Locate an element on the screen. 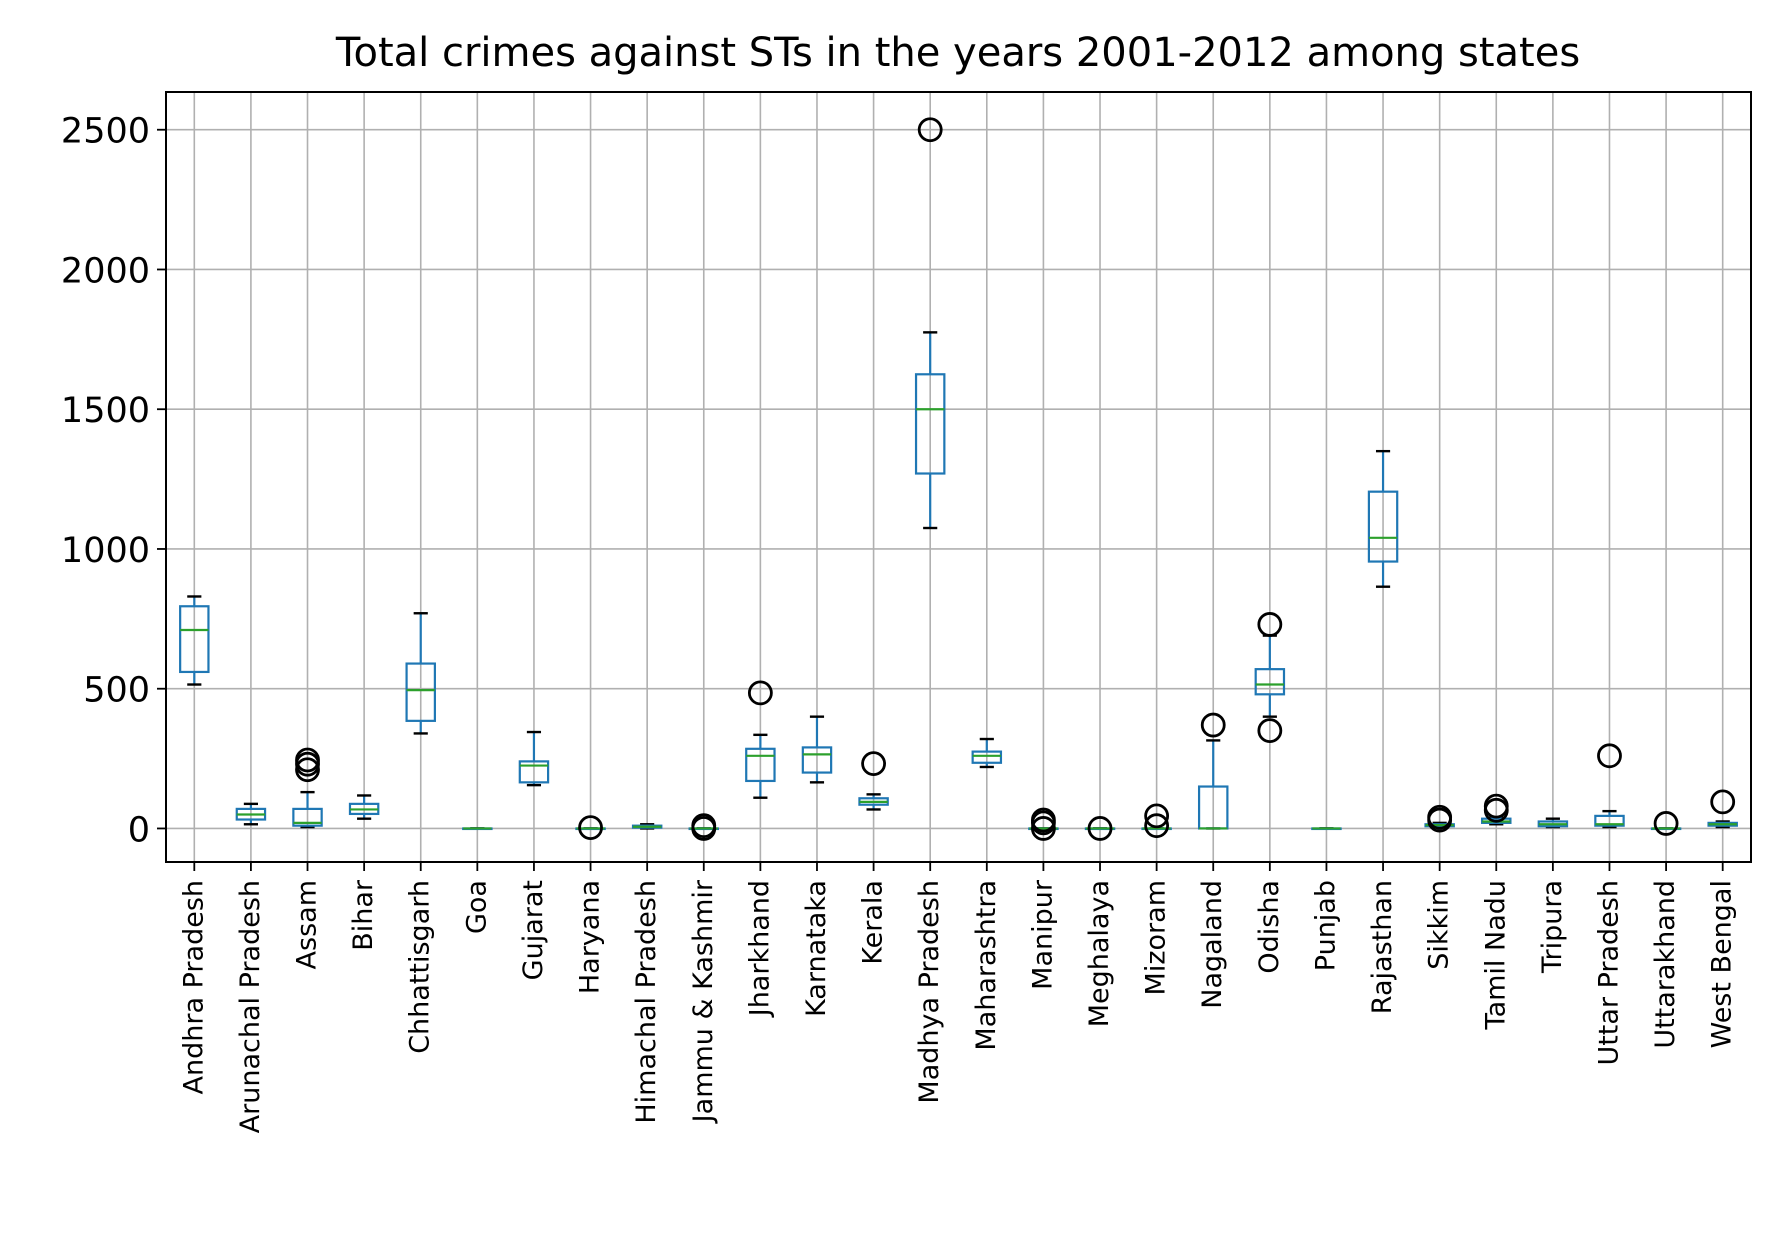  x-tick-label: Arunachal Pradesh is located at coordinates (250, 1006).